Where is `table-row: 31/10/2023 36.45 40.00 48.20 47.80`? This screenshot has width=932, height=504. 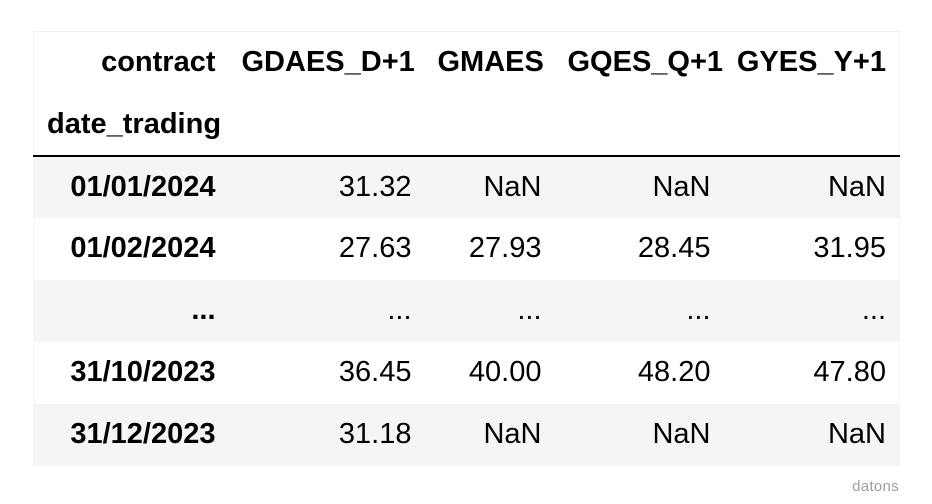 table-row: 31/10/2023 36.45 40.00 48.20 47.80 is located at coordinates (466, 372).